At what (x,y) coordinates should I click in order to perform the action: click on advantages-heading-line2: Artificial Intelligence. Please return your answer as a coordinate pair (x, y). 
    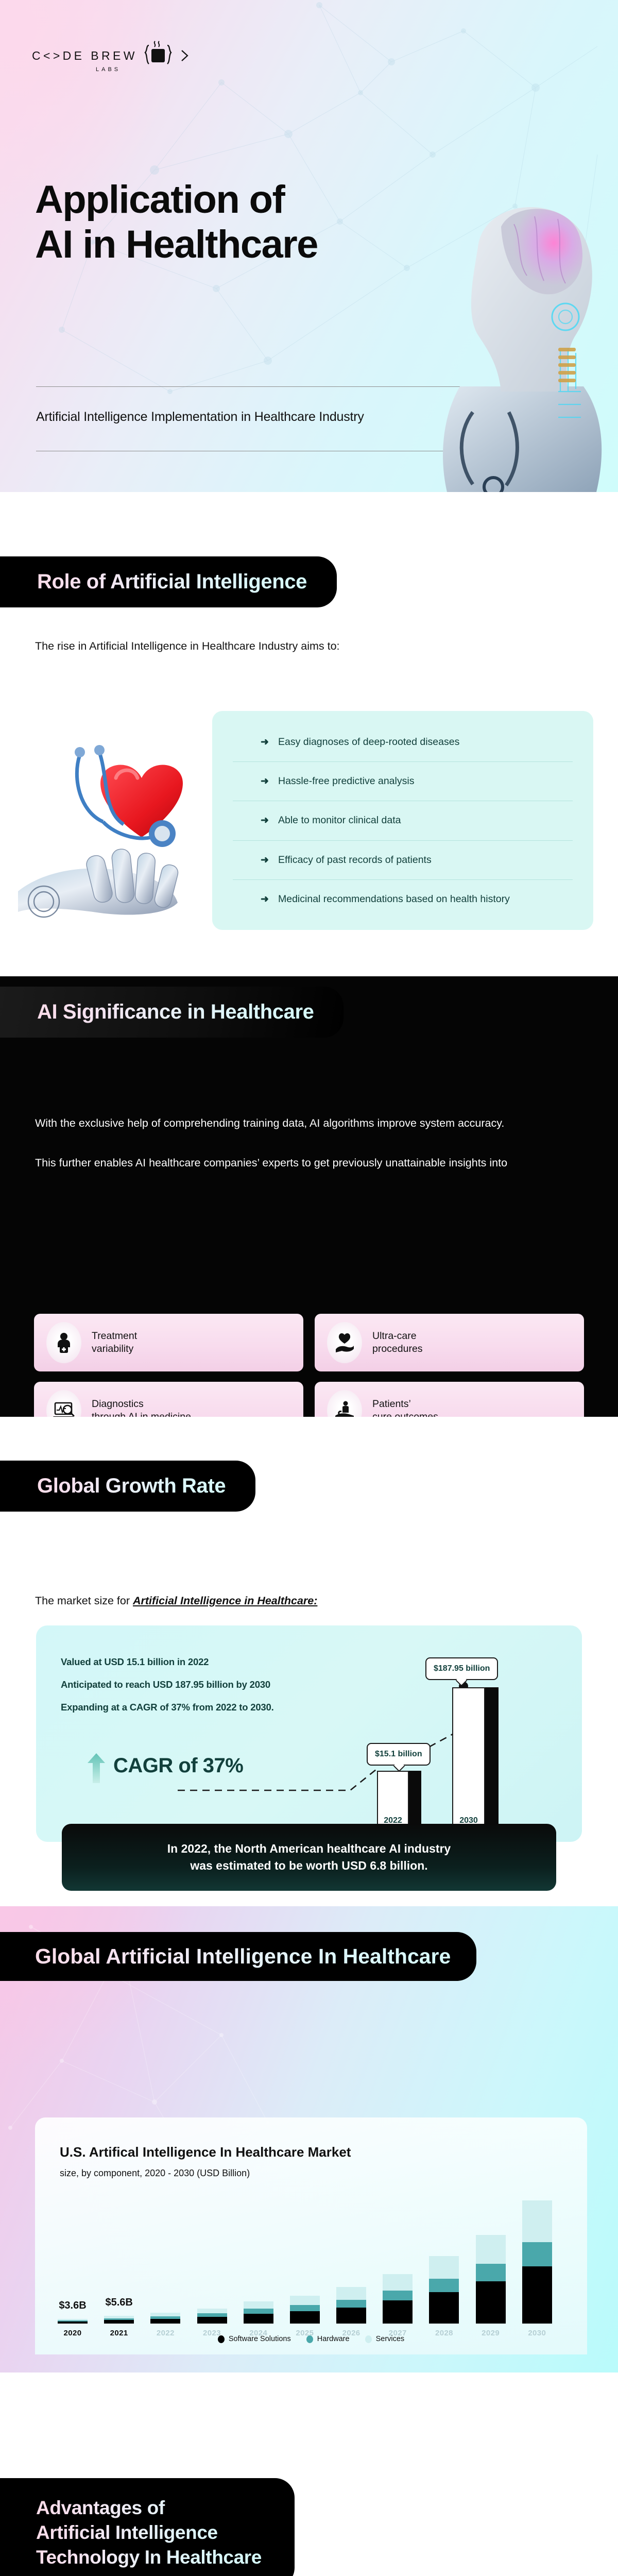
    Looking at the image, I should click on (127, 2533).